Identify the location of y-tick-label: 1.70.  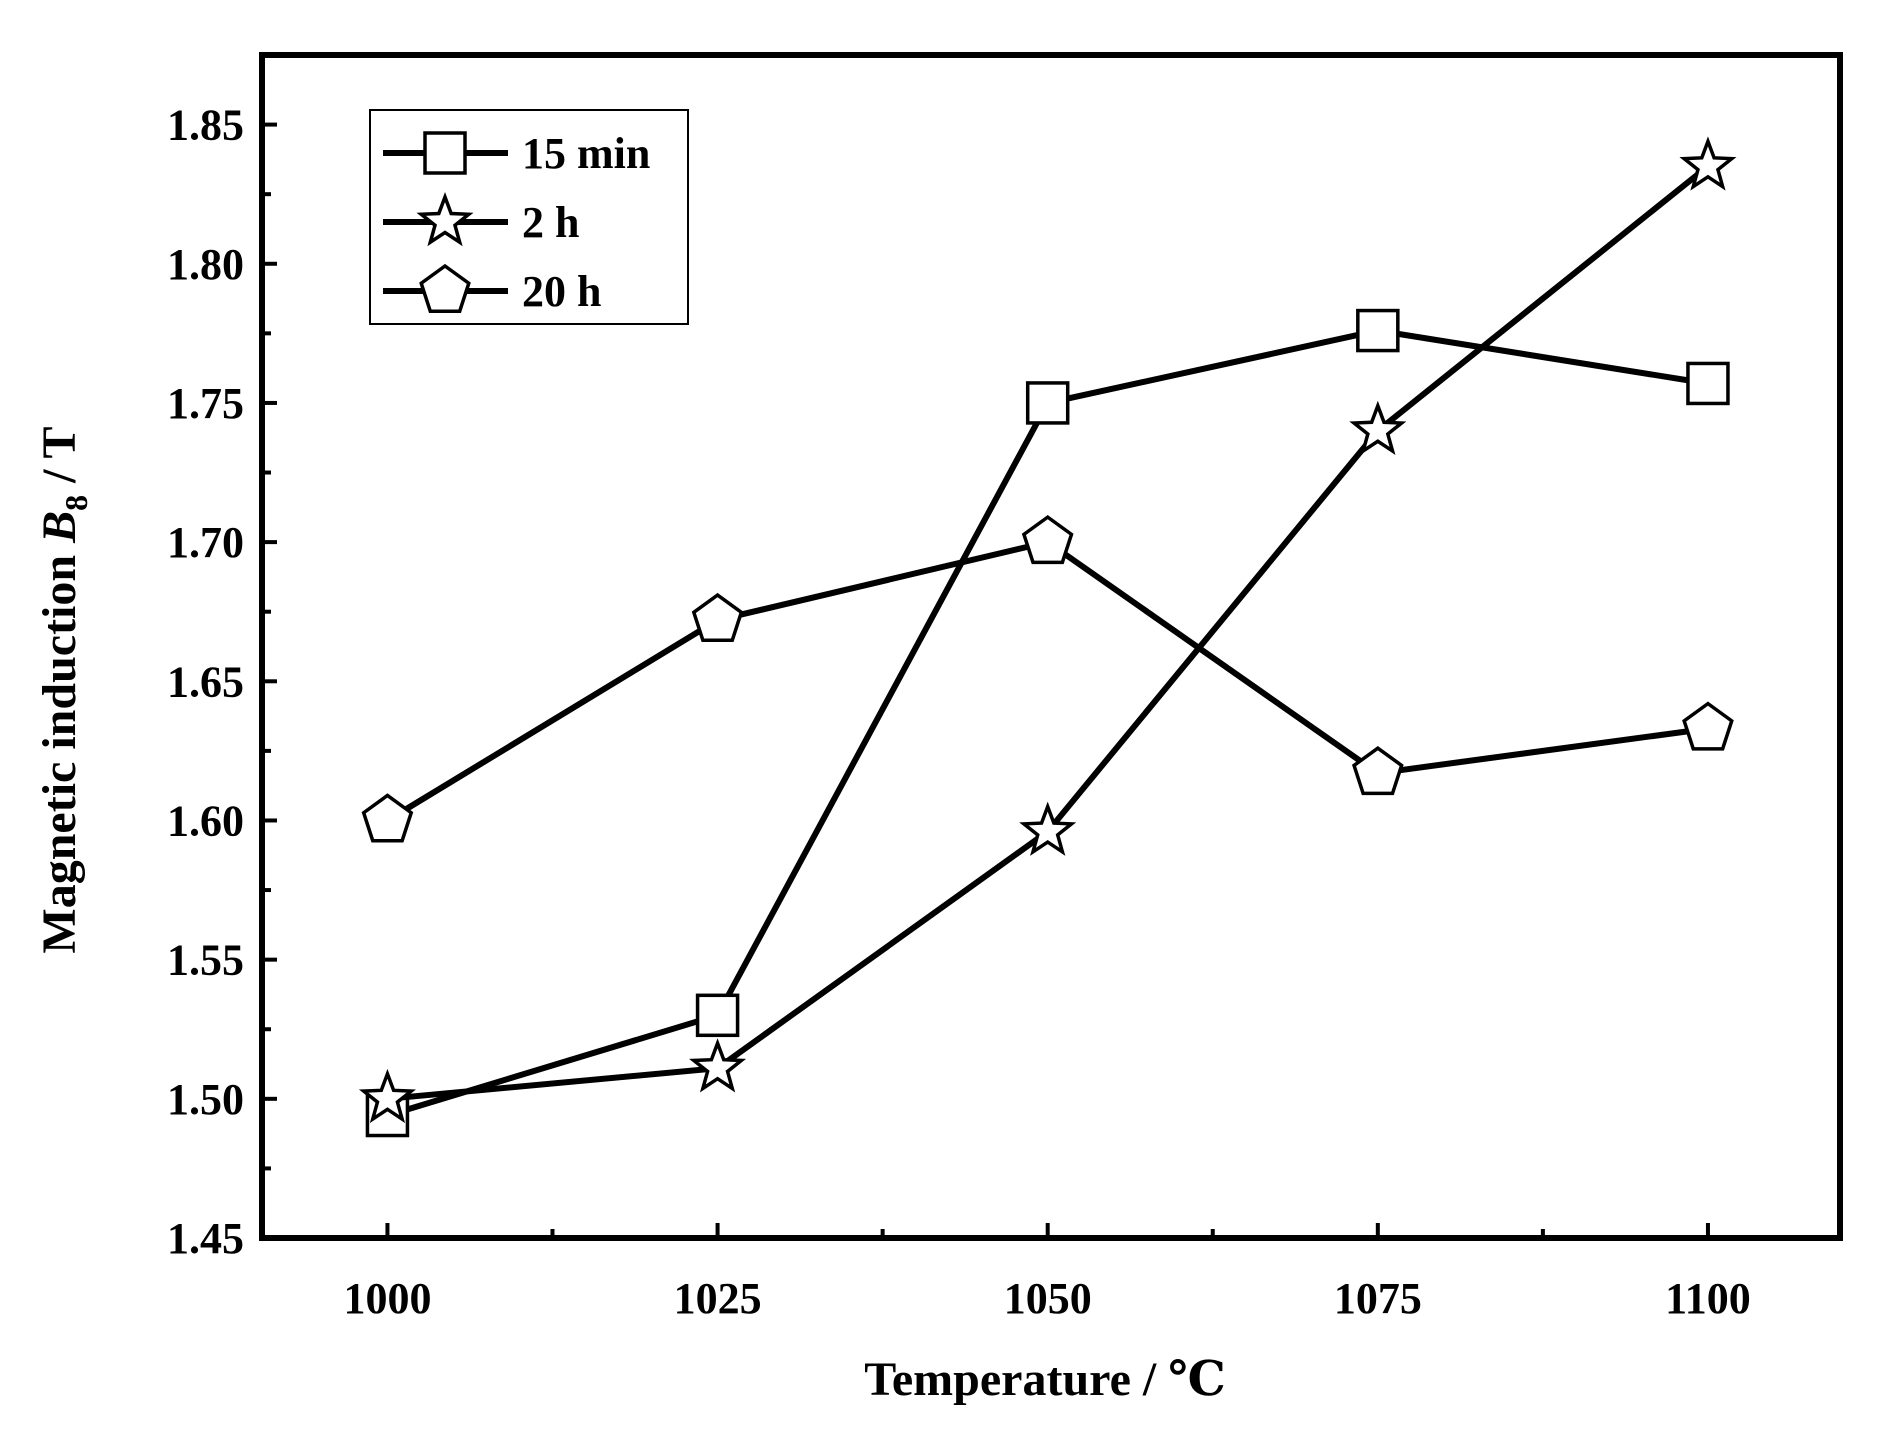
(205, 542).